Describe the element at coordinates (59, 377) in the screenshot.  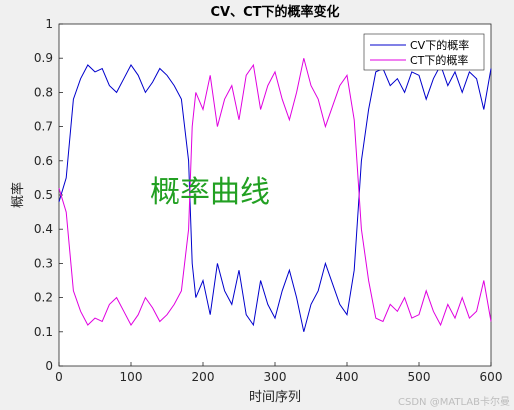
I see `x-tick-label: 0` at that location.